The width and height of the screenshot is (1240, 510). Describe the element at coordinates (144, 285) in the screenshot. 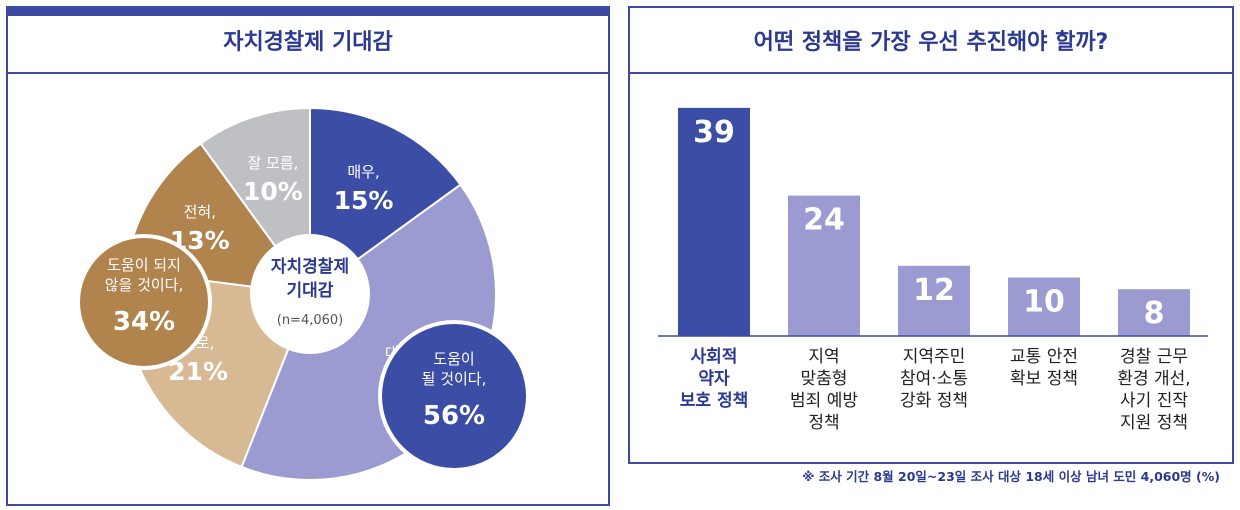

I see `group-label-line: 않을 것이다,` at that location.